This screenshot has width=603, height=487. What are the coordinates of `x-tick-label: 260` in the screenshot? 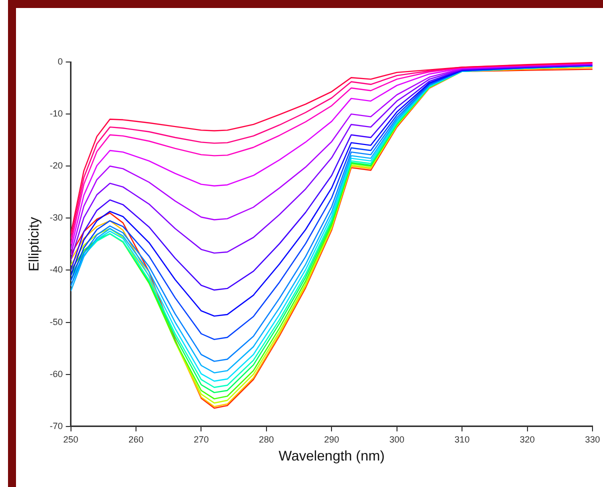 It's located at (136, 439).